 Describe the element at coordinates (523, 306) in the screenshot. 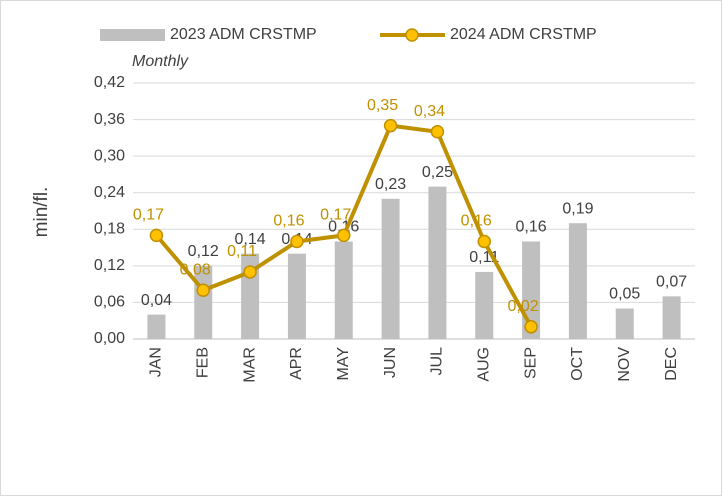

I see `data-label: 0,02` at that location.